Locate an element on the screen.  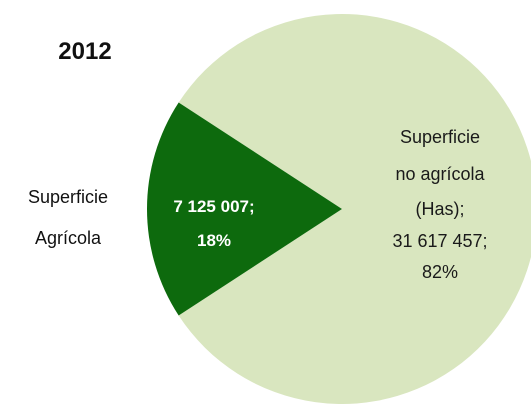
chart-title: 2012 is located at coordinates (84, 51).